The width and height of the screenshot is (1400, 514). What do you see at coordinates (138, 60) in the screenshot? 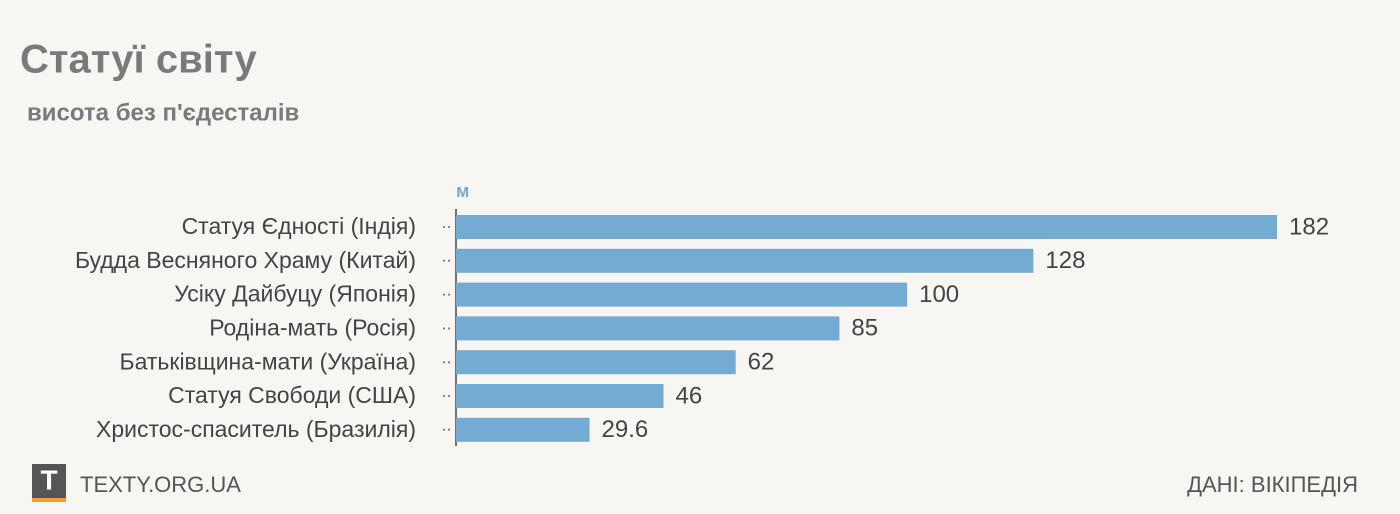
I see `chart-title: Статуї світу` at bounding box center [138, 60].